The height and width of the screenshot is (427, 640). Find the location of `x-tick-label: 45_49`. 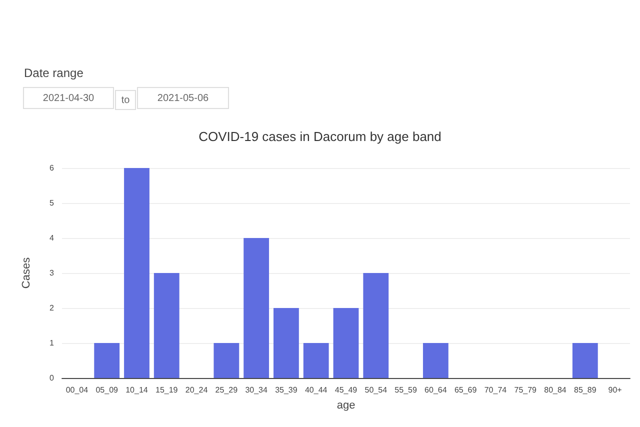

x-tick-label: 45_49 is located at coordinates (346, 390).